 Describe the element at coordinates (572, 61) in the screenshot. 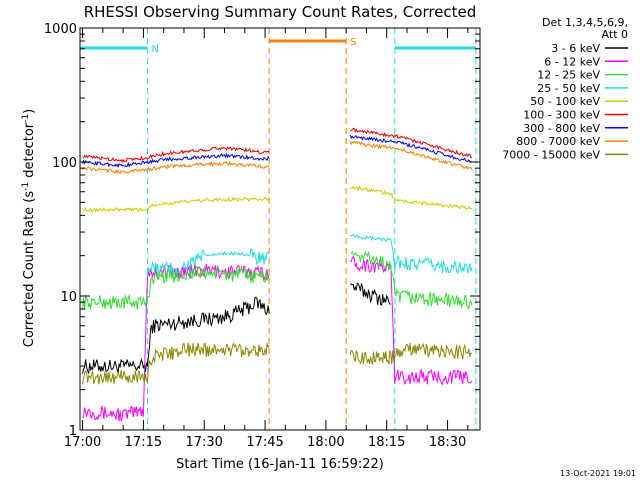

I see `legend-label-1: 6 - 12 keV` at that location.